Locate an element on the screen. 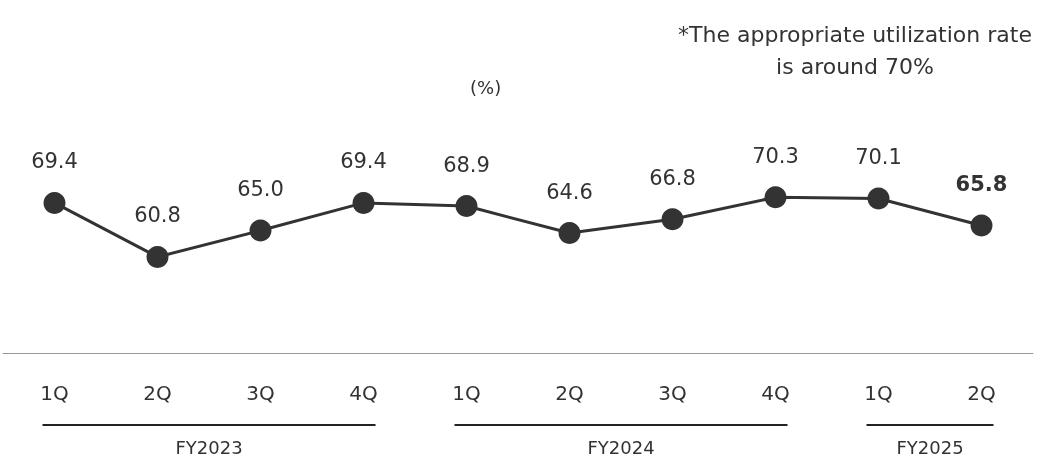 The image size is (1055, 459). data-label: 65.8 is located at coordinates (981, 184).